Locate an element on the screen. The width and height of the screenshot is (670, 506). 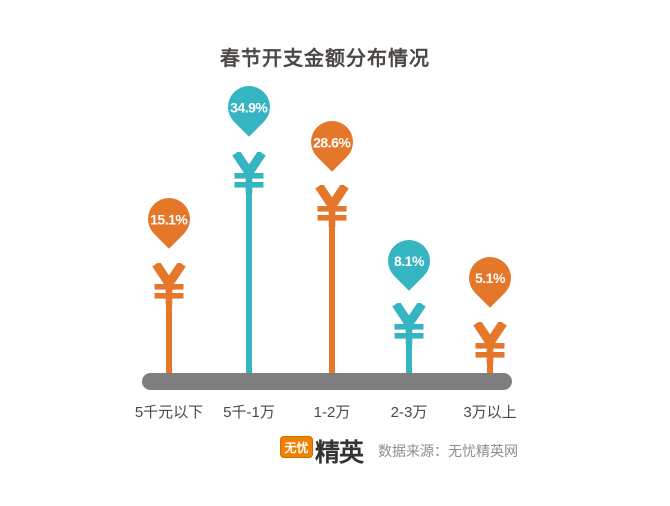
brand-logo-badge-text: 无忧 is located at coordinates (296, 447).